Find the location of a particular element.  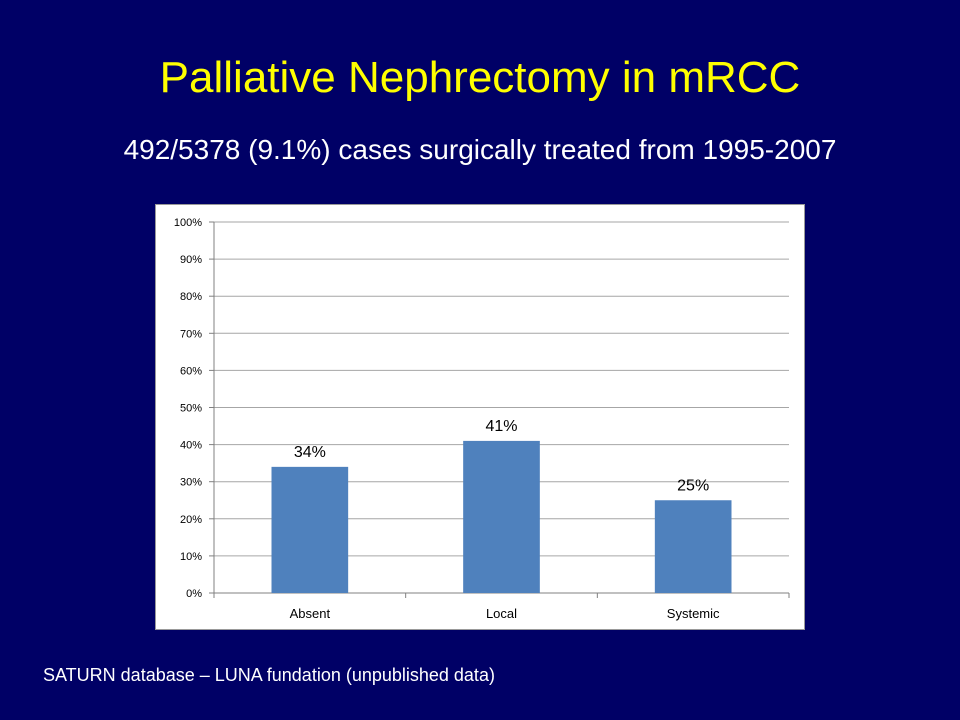

data-label: 25% is located at coordinates (693, 485).